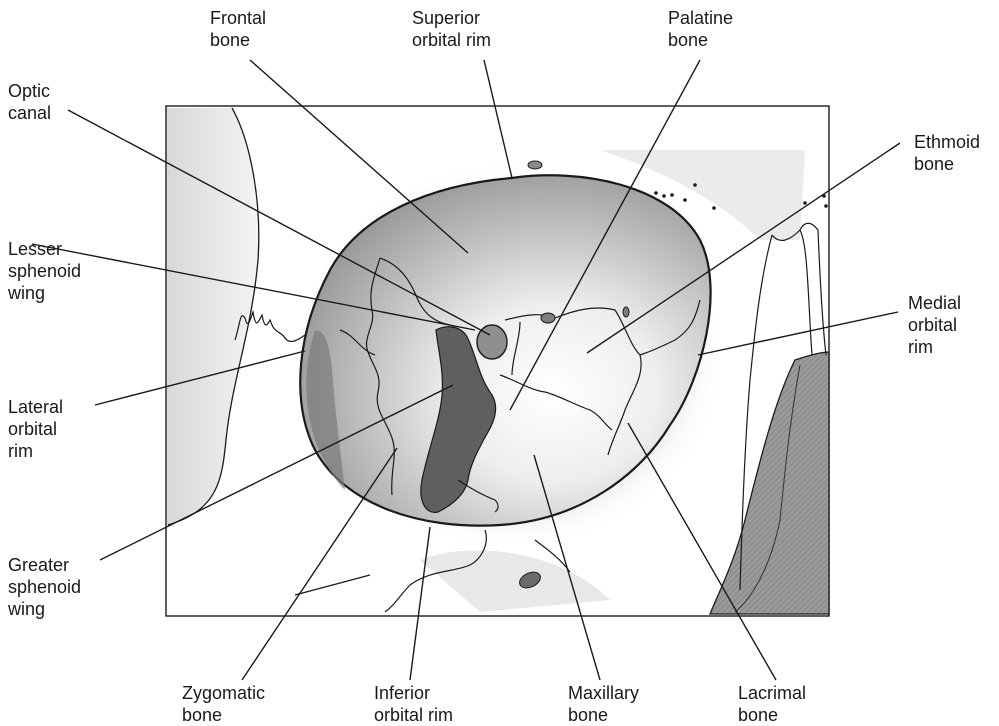 The width and height of the screenshot is (999, 726). I want to click on orbit-sutures, so click(520, 385).